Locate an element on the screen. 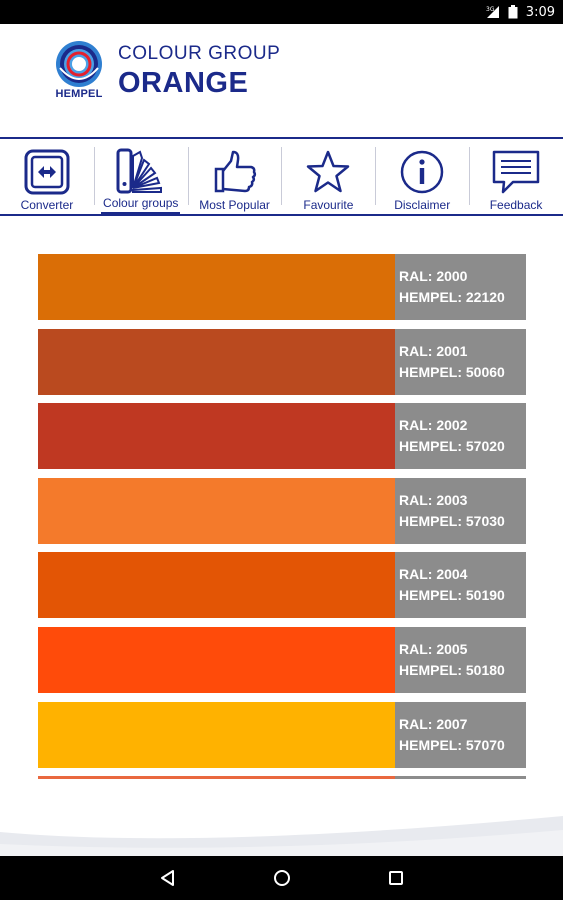 This screenshot has height=900, width=563. logo-text: HEMPEL is located at coordinates (79, 94).